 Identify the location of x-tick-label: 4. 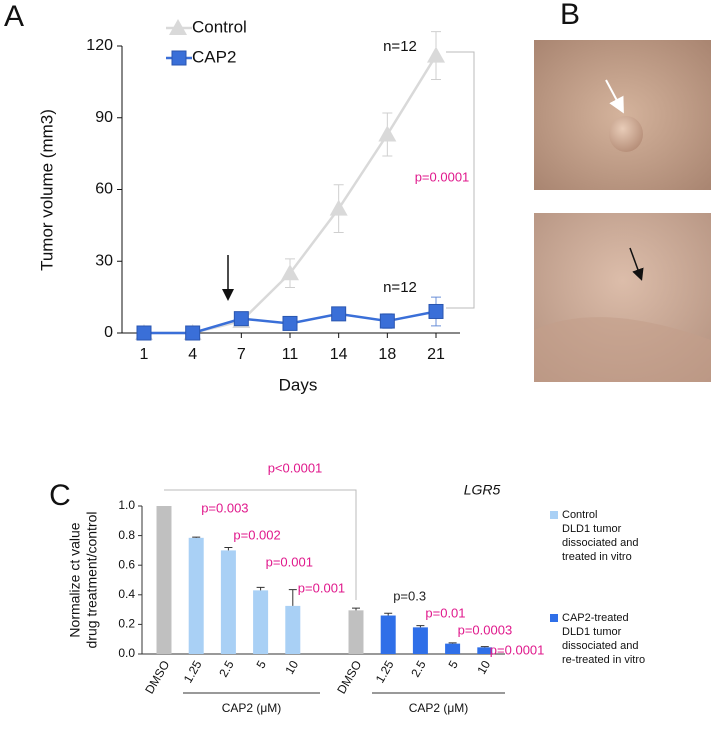
(192, 354).